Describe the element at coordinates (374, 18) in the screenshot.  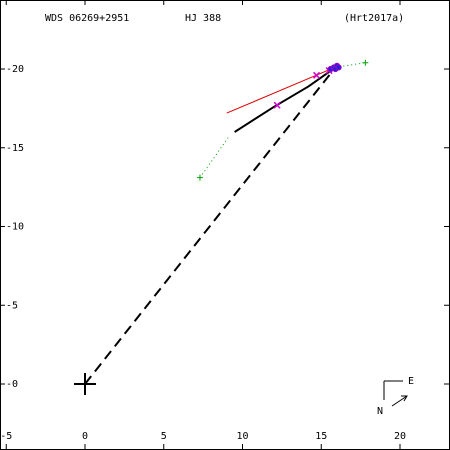
I see `reference-label: (Hrt2017a)` at that location.